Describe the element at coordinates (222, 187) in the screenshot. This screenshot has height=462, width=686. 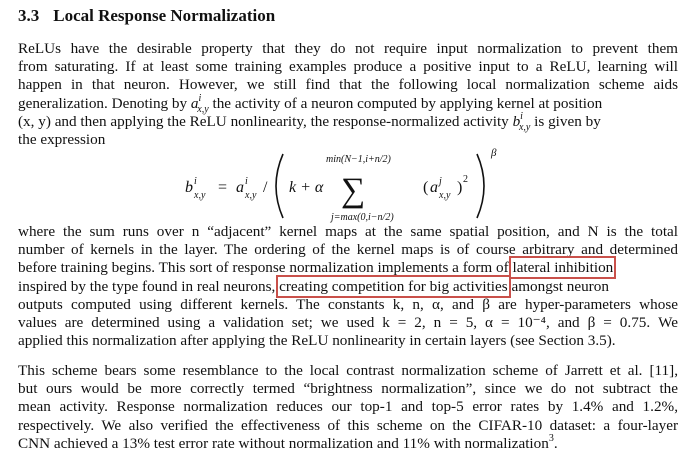
I see `eq-equals: =` at that location.